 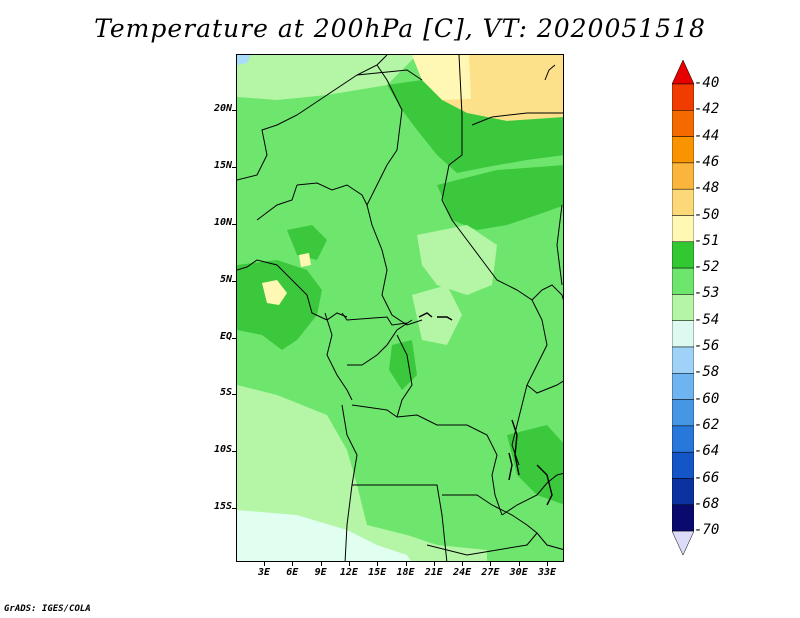 What do you see at coordinates (377, 572) in the screenshot?
I see `lon-tick-label: 15E` at bounding box center [377, 572].